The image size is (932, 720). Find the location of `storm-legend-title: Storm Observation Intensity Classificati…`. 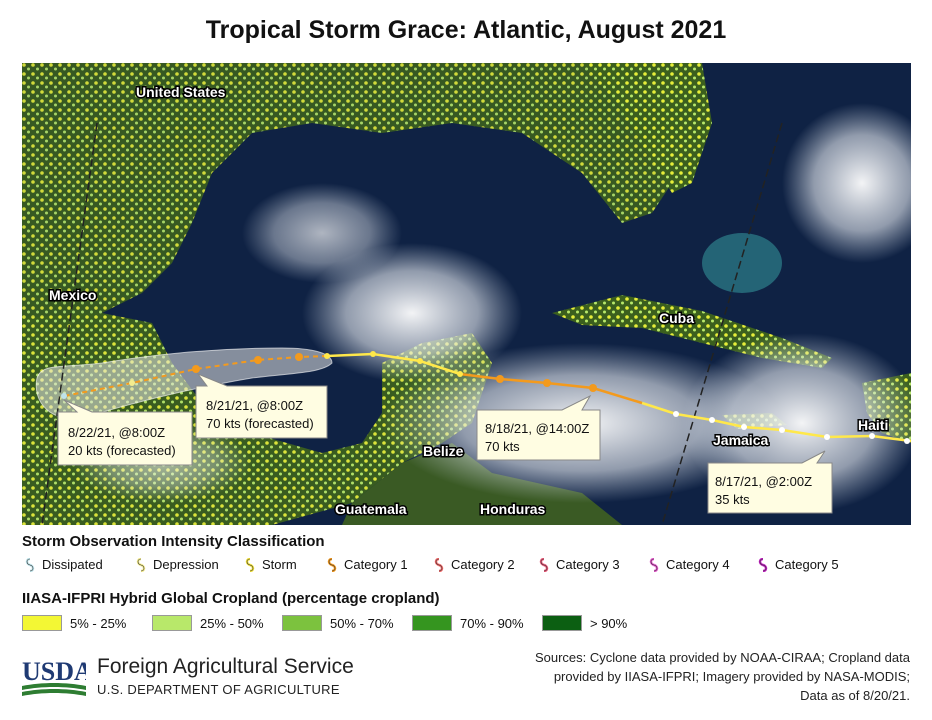

storm-legend-title: Storm Observation Intensity Classificati… is located at coordinates (173, 541).